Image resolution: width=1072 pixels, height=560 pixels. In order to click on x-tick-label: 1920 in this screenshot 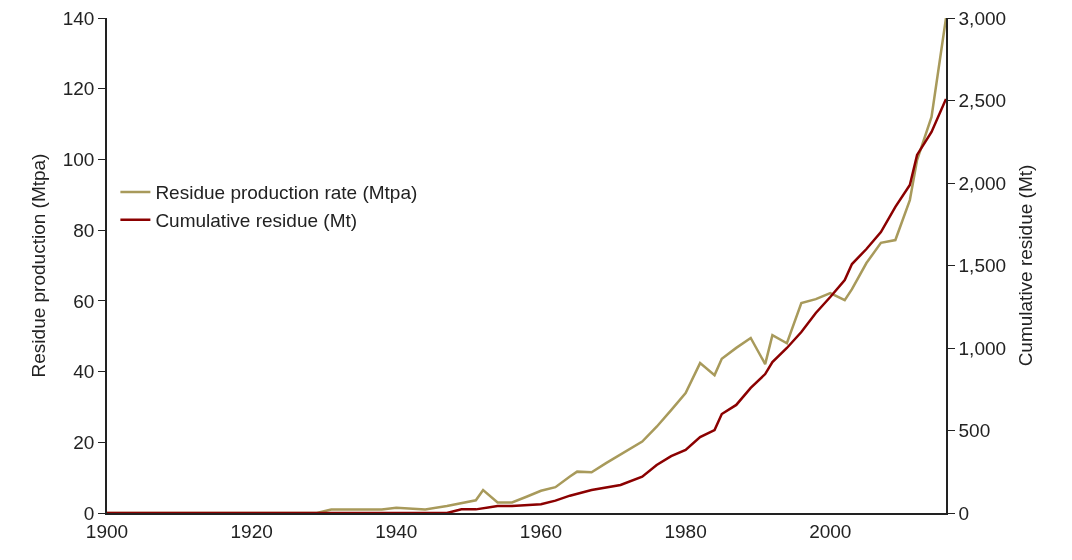, I will do `click(251, 531)`.